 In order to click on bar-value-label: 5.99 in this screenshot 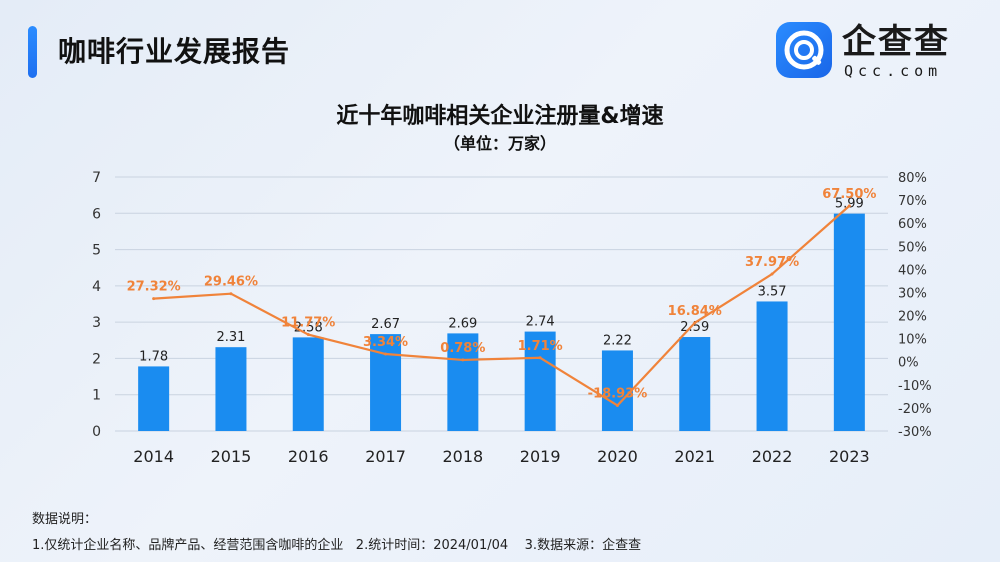, I will do `click(849, 204)`.